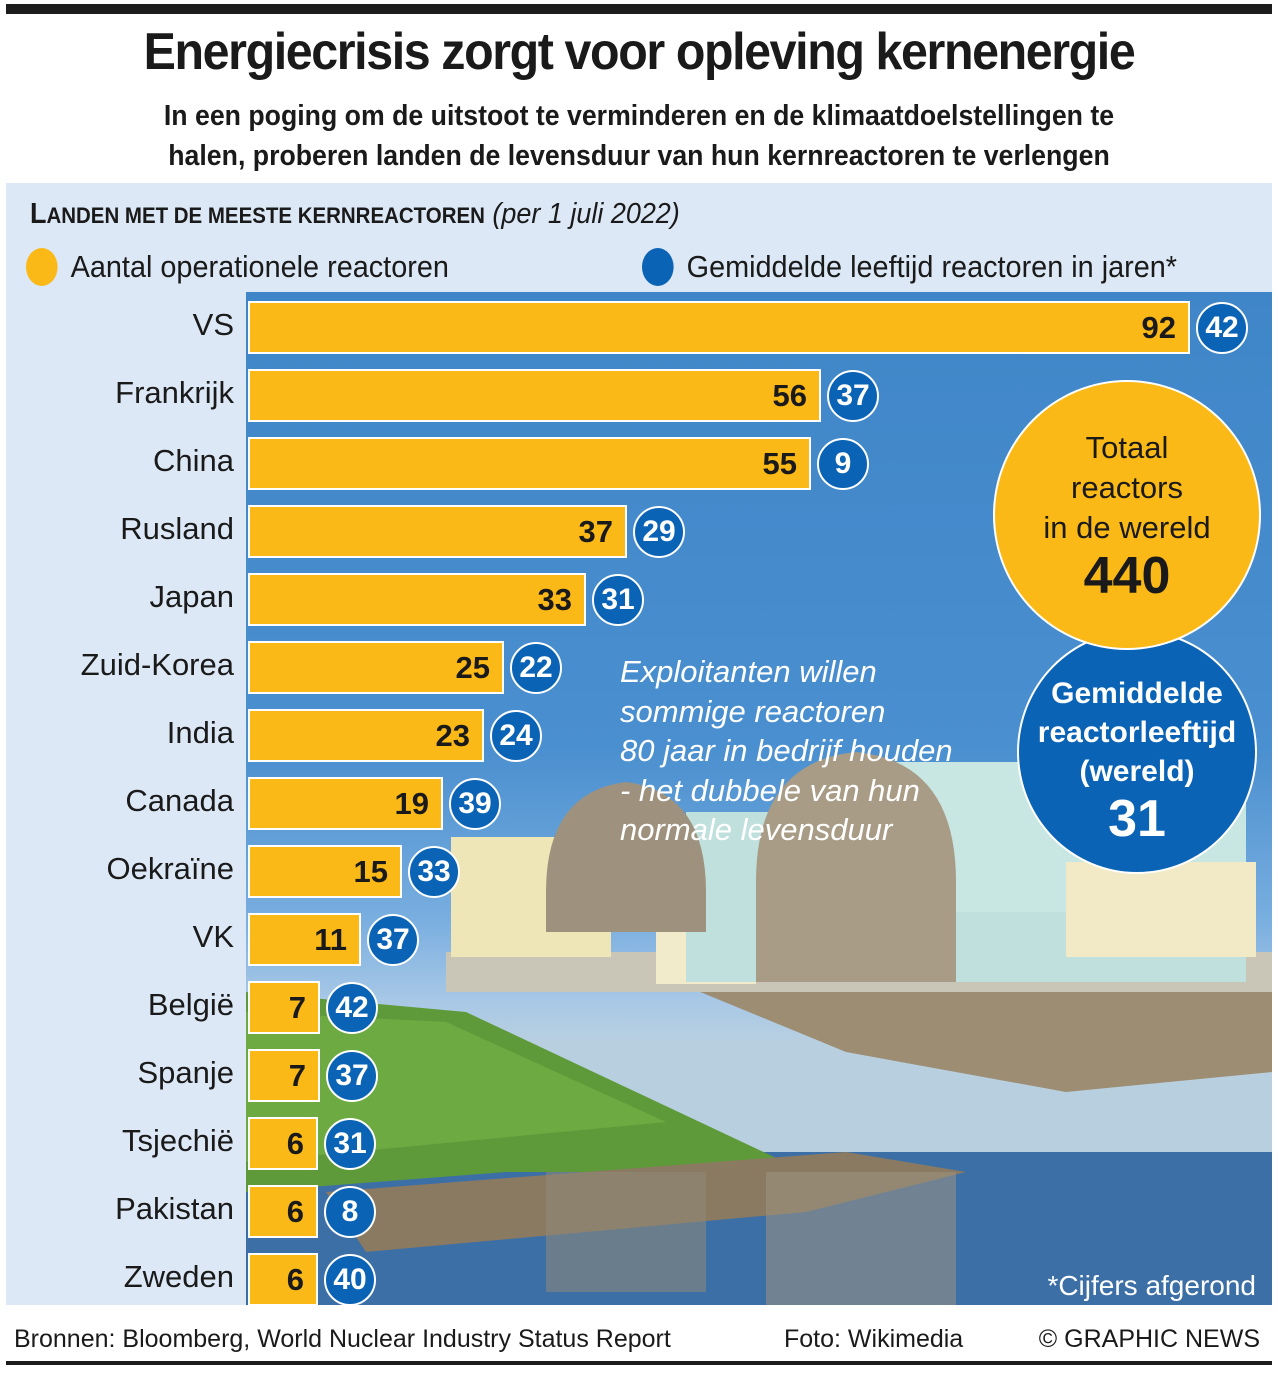 This screenshot has width=1278, height=1374. Describe the element at coordinates (411, 803) in the screenshot. I see `reactor-count-label: 19` at that location.